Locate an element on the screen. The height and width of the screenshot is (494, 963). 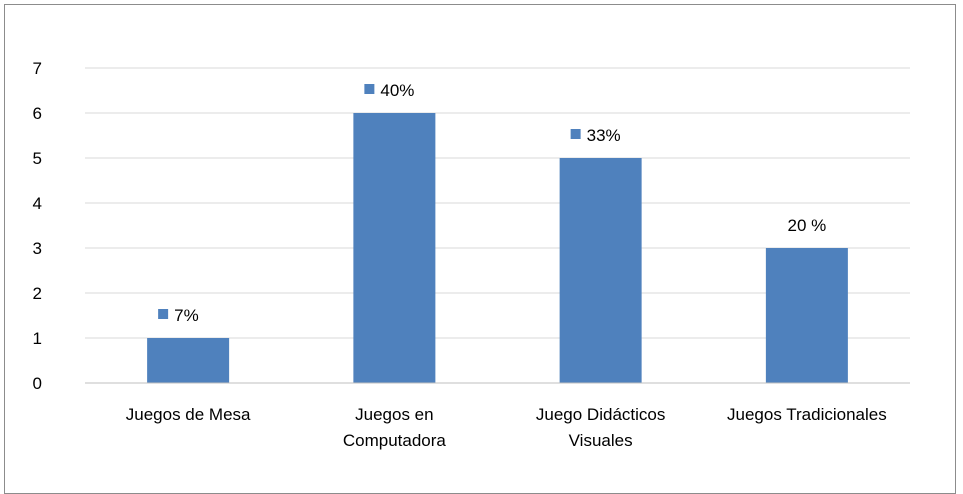
y-tick-label: 3 is located at coordinates (37, 248).